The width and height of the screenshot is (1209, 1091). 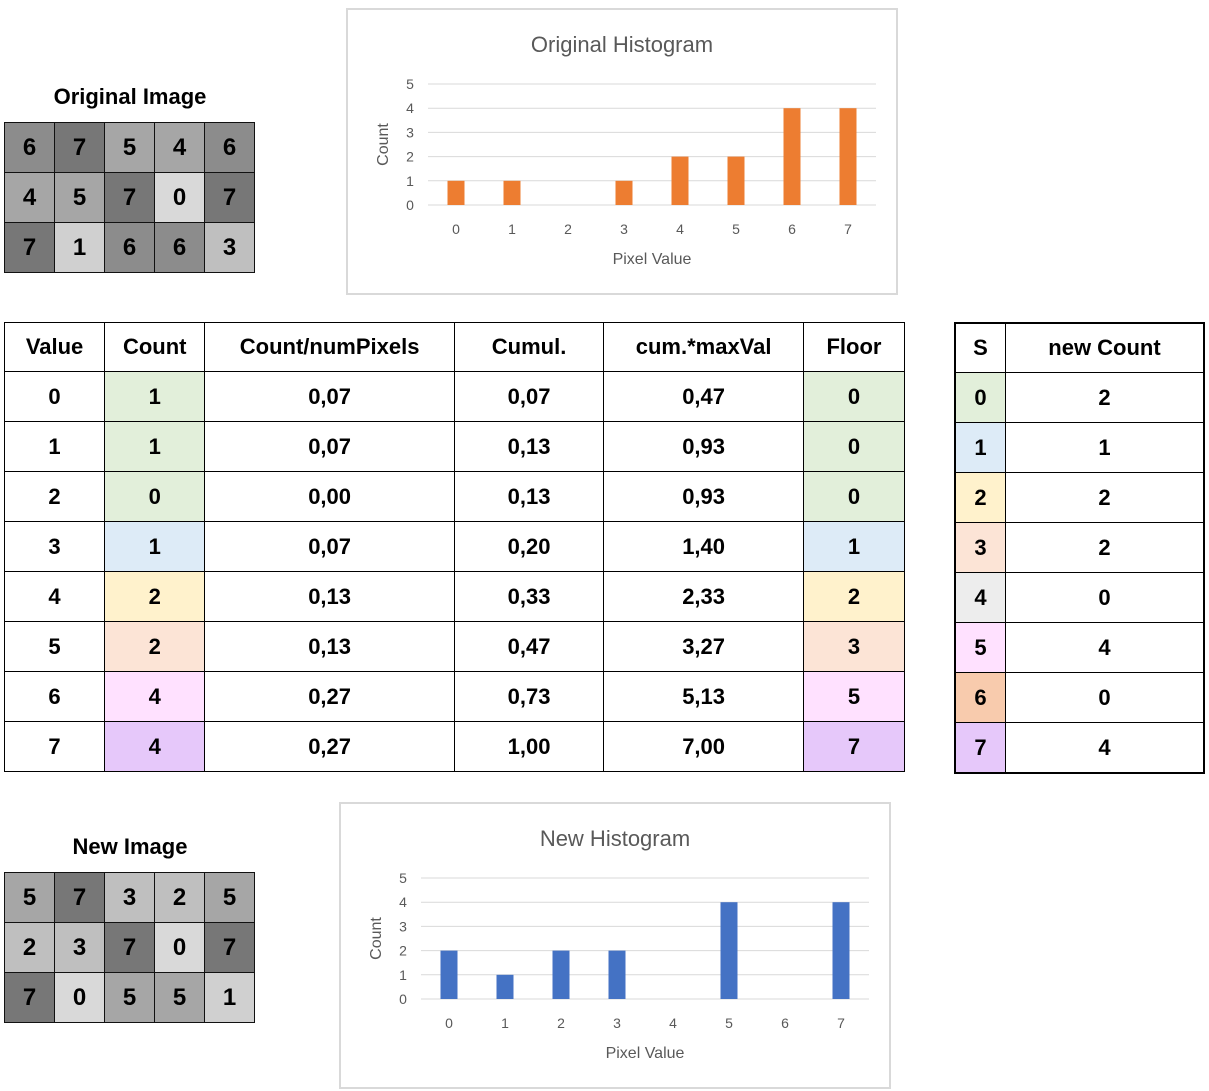 I want to click on new-image-pixel: 0, so click(x=79, y=997).